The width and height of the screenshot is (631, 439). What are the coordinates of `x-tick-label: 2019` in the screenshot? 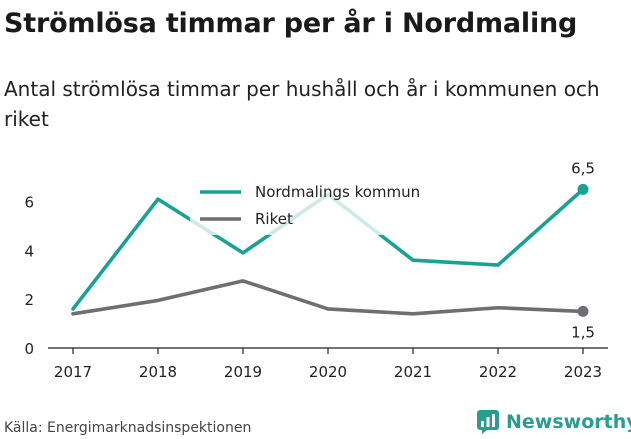 It's located at (243, 372).